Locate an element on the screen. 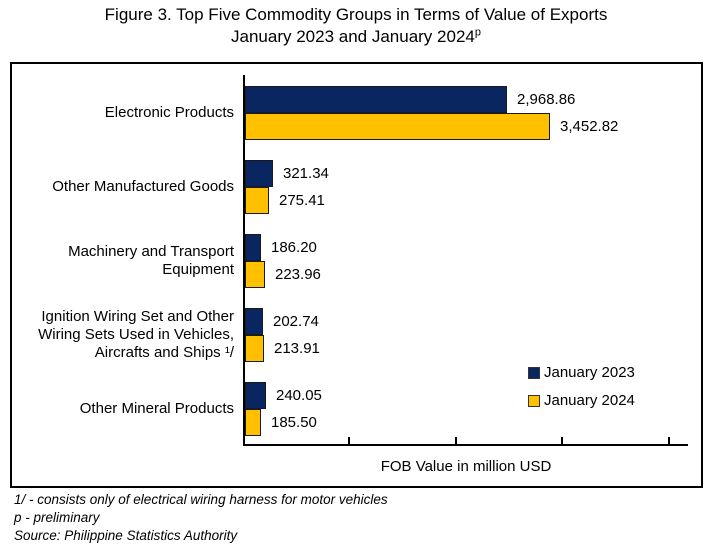 The width and height of the screenshot is (712, 551). footnote-source: Source: Philippine Statistics Authority is located at coordinates (126, 535).